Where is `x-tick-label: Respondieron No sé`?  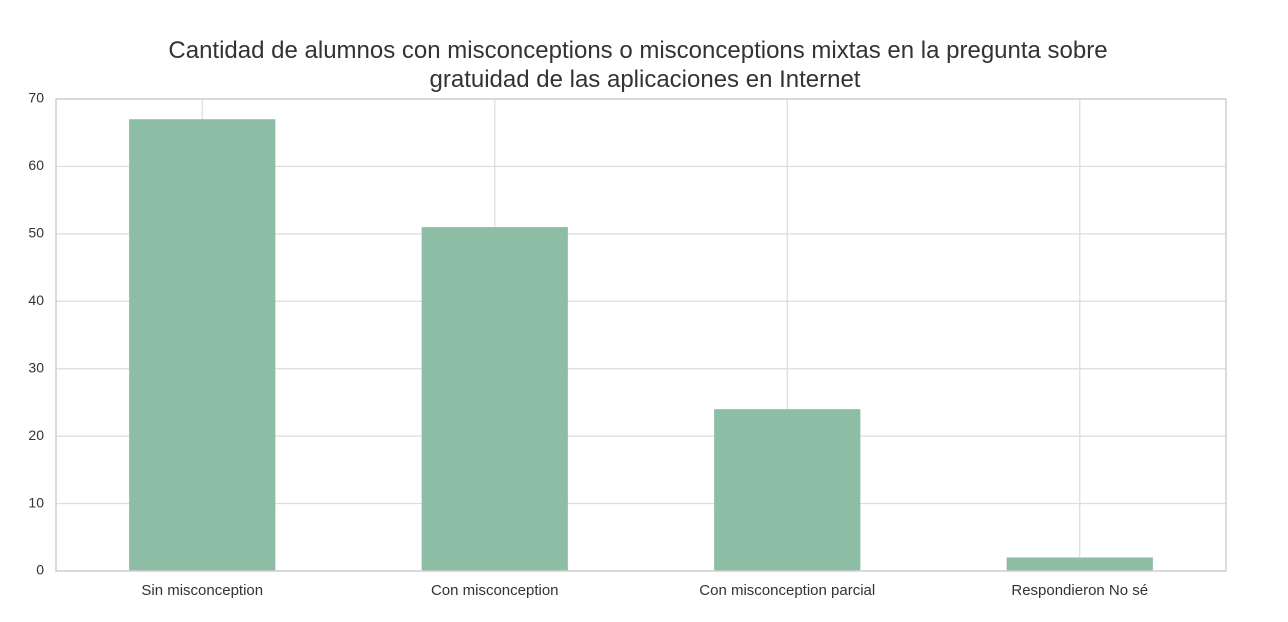 x-tick-label: Respondieron No sé is located at coordinates (1079, 590).